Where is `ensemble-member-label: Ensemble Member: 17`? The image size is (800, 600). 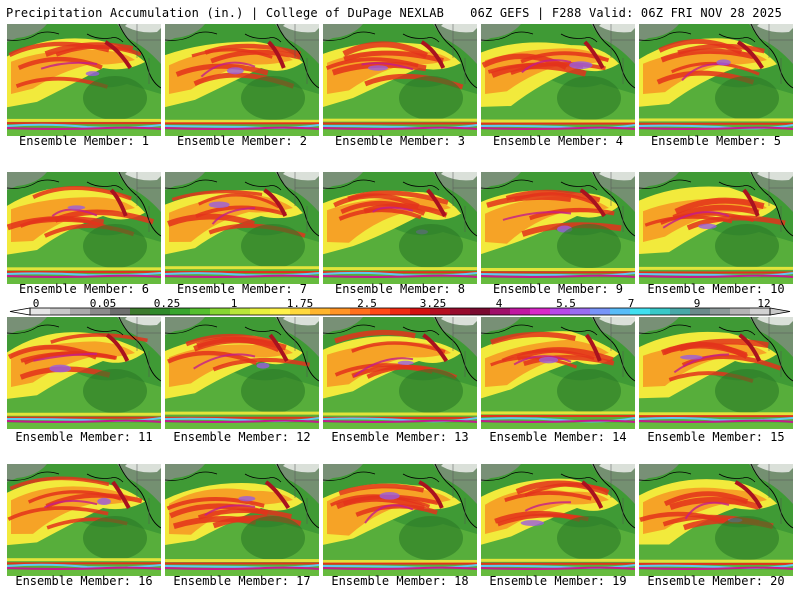
ensemble-member-label: Ensemble Member: 17 is located at coordinates (242, 581).